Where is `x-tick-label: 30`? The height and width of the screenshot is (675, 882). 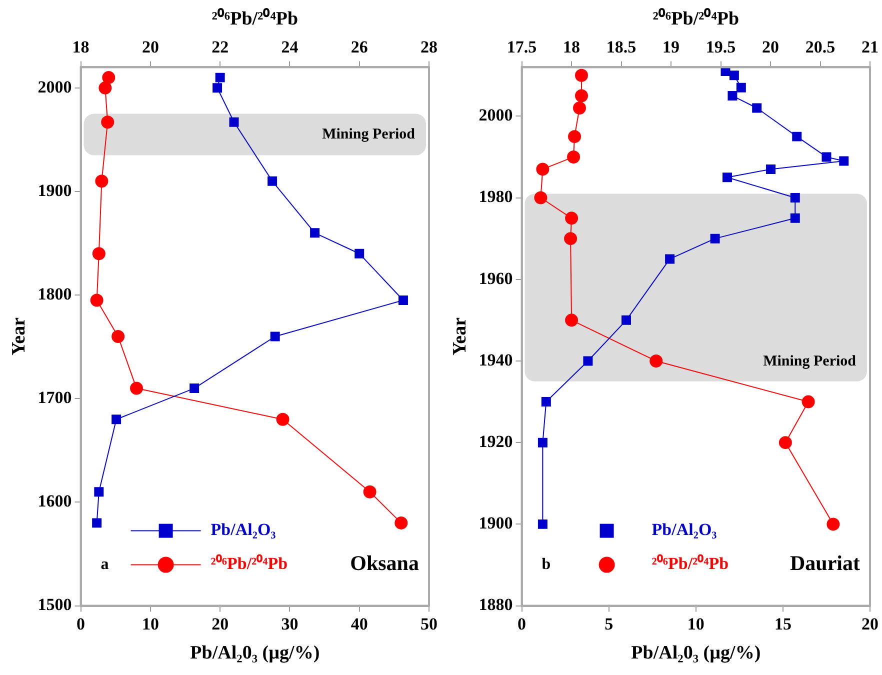 x-tick-label: 30 is located at coordinates (289, 624).